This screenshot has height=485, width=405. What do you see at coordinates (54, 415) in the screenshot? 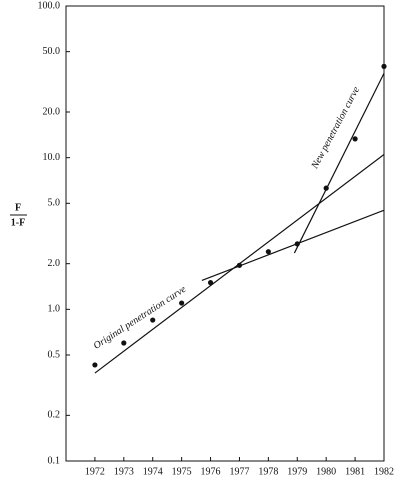
I see `y-tick-label: 0.2` at bounding box center [54, 415].